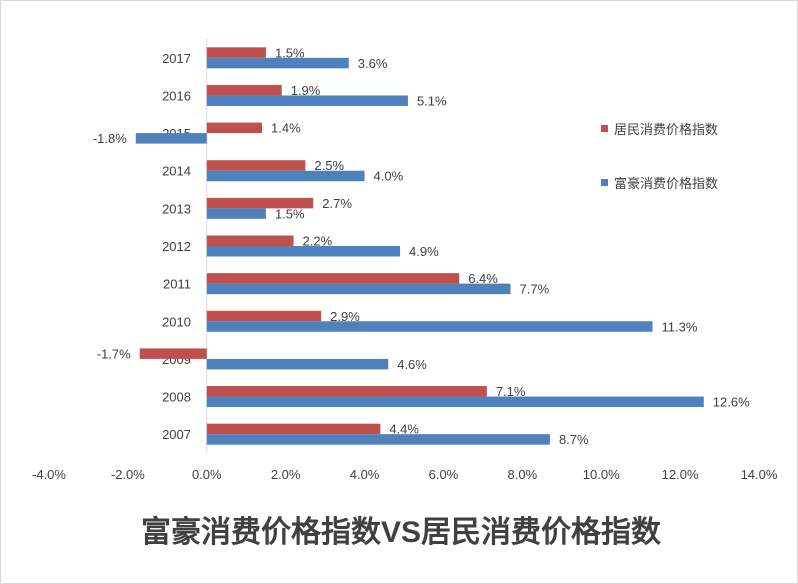 This screenshot has height=584, width=798. What do you see at coordinates (176, 321) in the screenshot?
I see `y-tick-label: 2010` at bounding box center [176, 321].